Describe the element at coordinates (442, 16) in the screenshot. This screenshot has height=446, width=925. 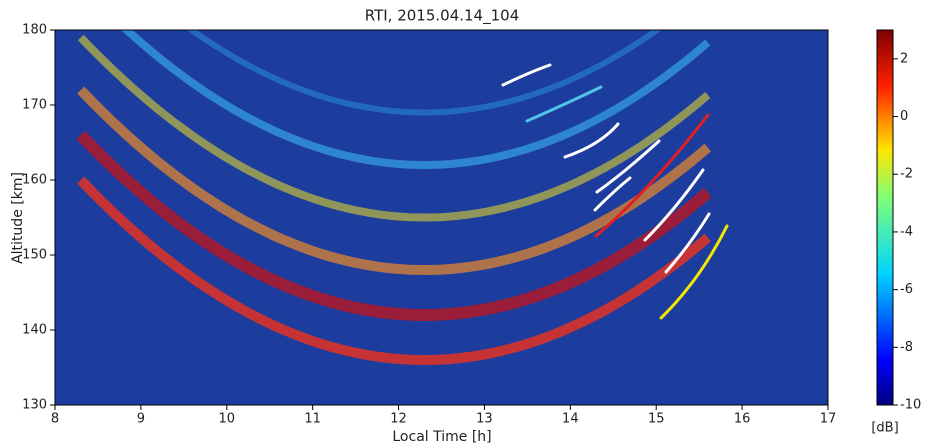
I see `chart-title: RTI, 2015.04.14_104` at that location.